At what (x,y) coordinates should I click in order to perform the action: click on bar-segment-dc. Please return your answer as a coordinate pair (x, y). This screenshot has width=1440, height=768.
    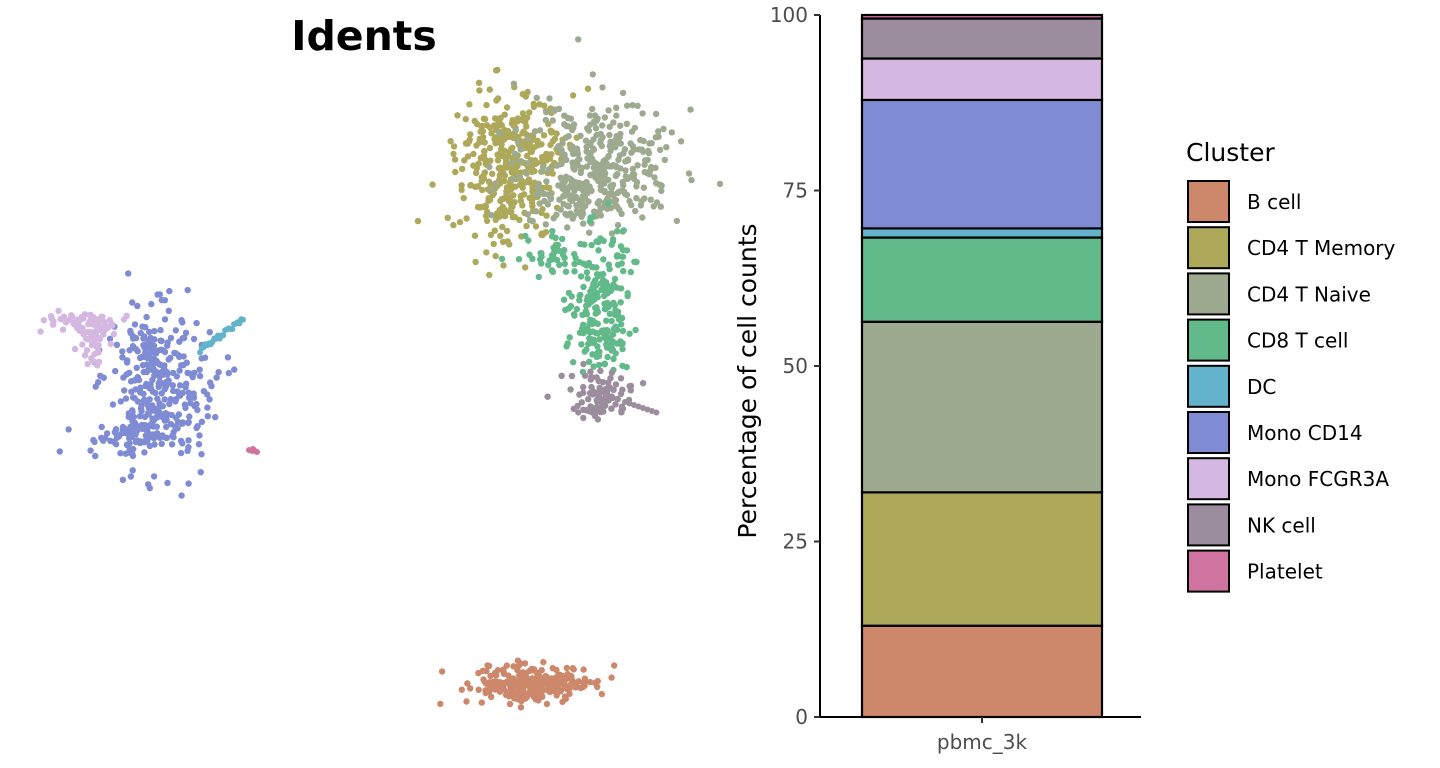
    Looking at the image, I should click on (982, 233).